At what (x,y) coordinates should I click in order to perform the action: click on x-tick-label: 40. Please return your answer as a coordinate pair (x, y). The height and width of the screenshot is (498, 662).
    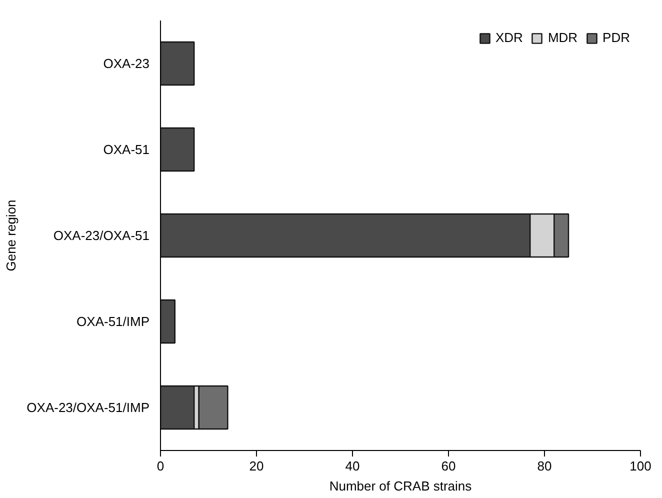
    Looking at the image, I should click on (352, 466).